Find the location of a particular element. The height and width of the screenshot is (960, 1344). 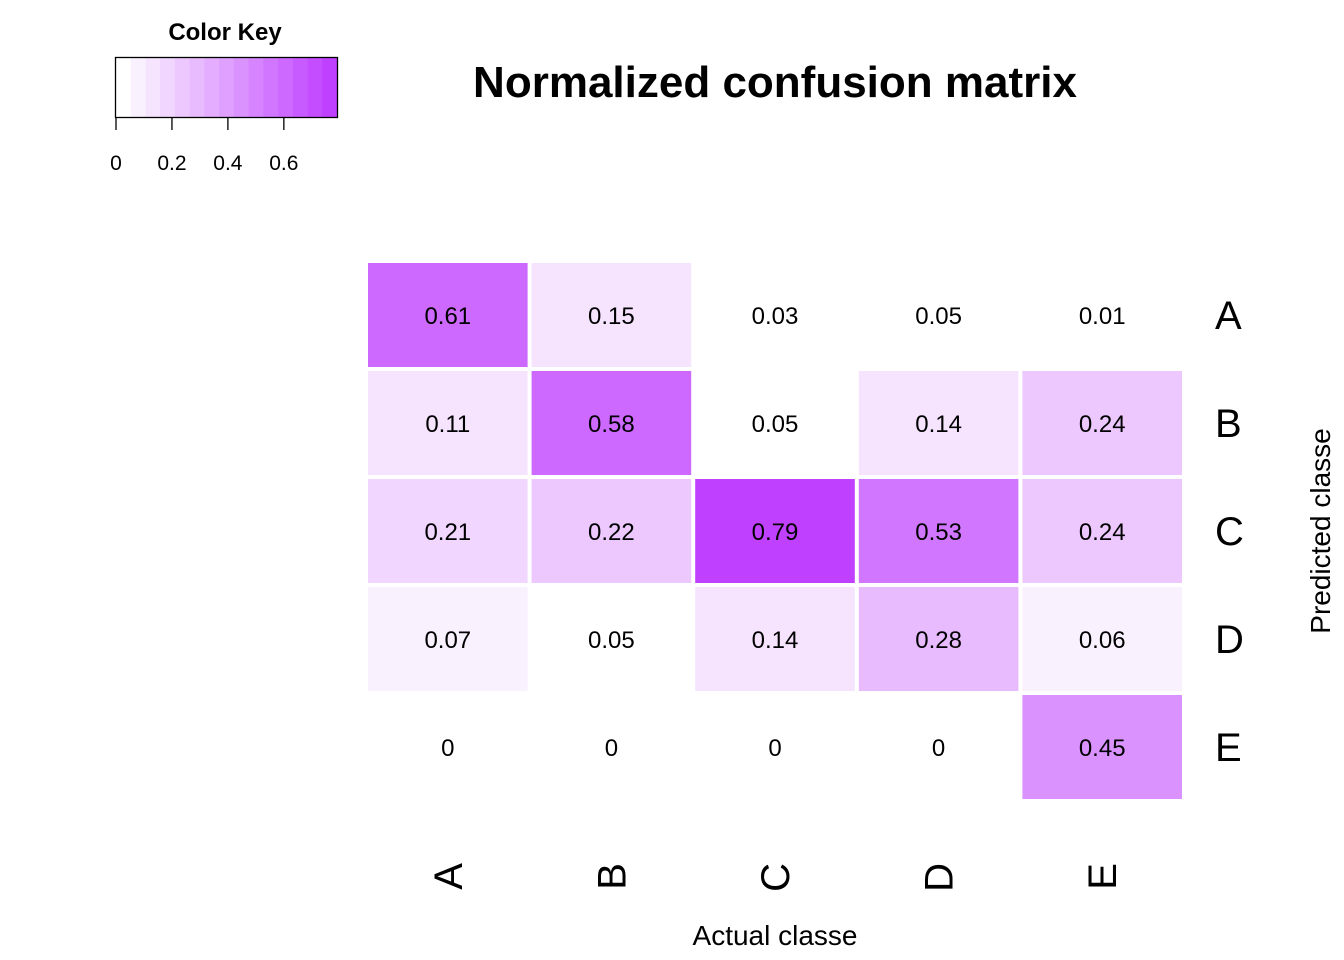

y-axis-label: Predicted classe is located at coordinates (1320, 530).